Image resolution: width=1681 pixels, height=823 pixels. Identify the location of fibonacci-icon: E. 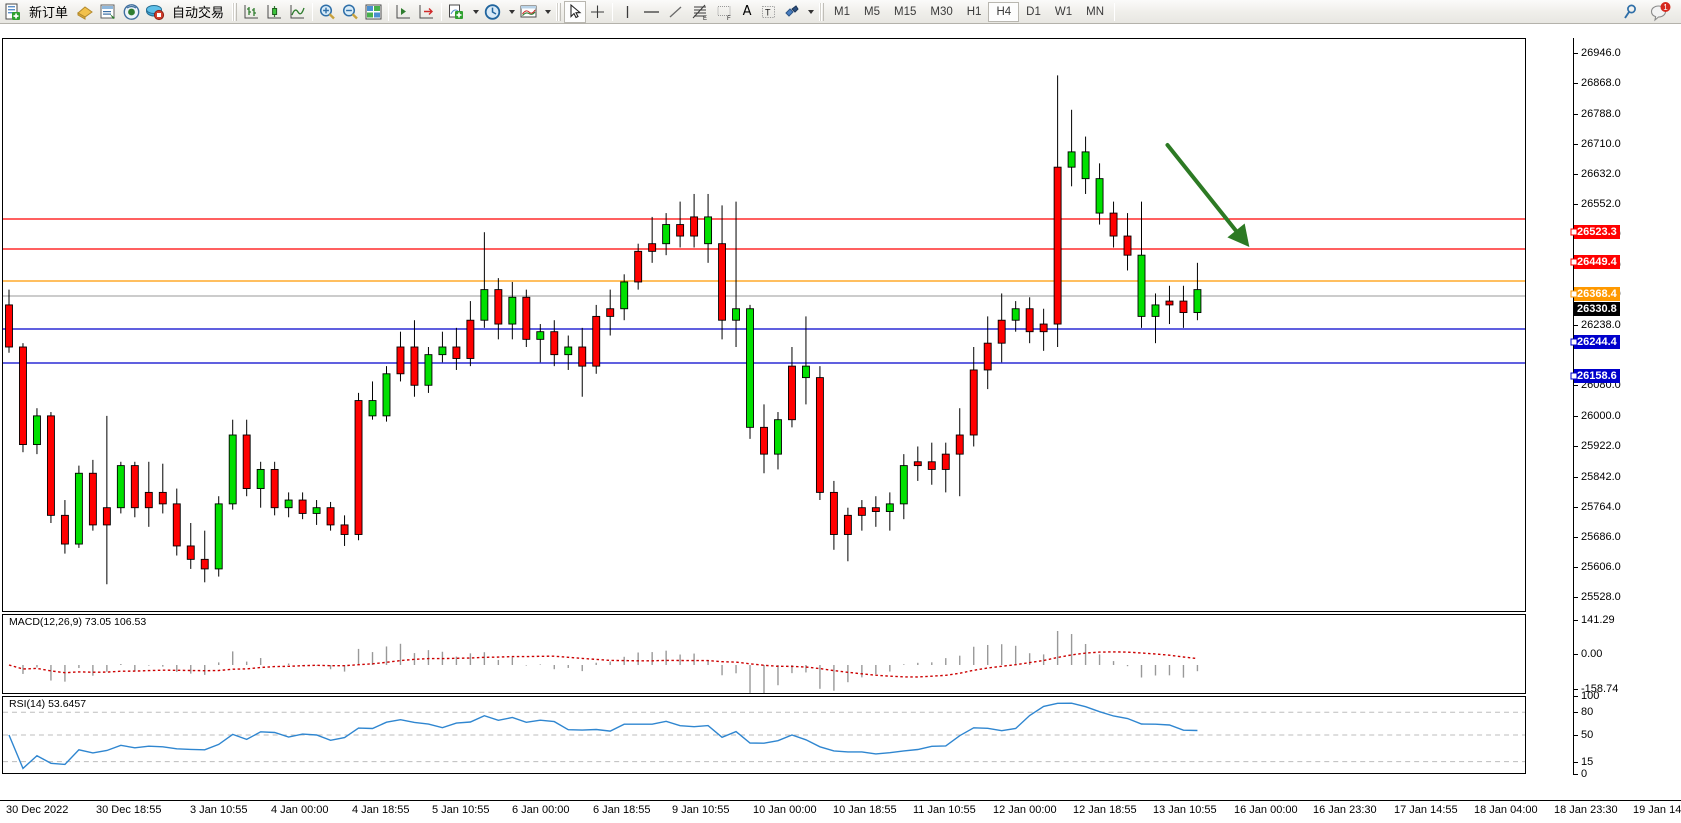
(699, 12).